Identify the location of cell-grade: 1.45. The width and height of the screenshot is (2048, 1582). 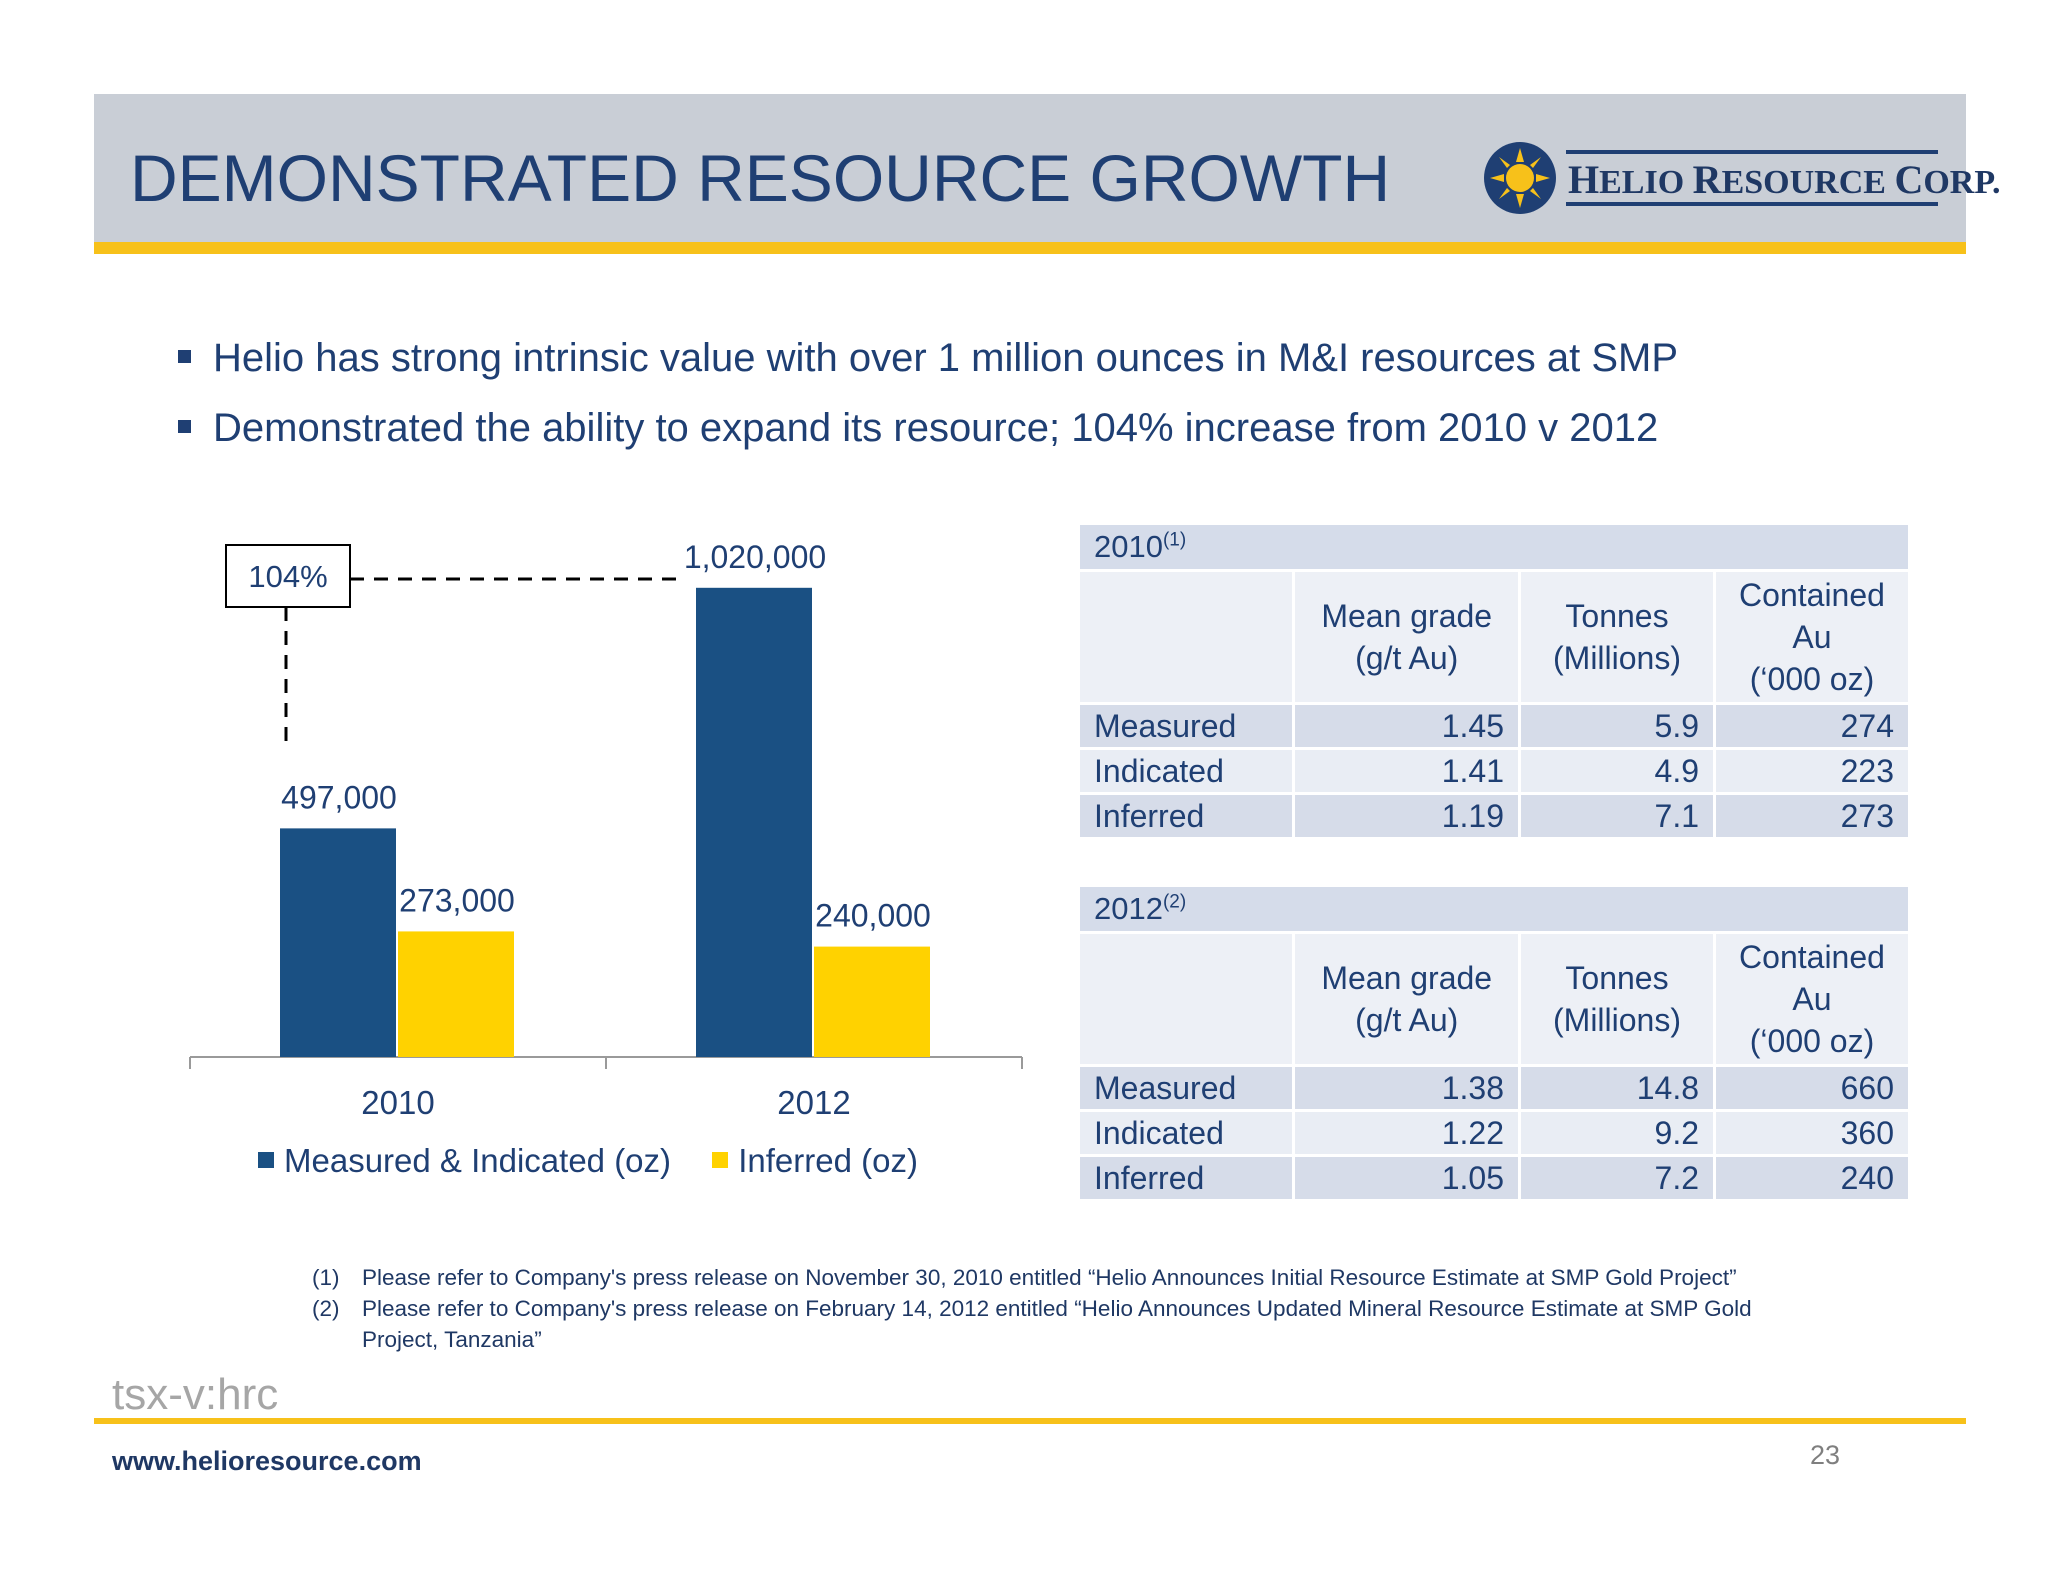
(1407, 726).